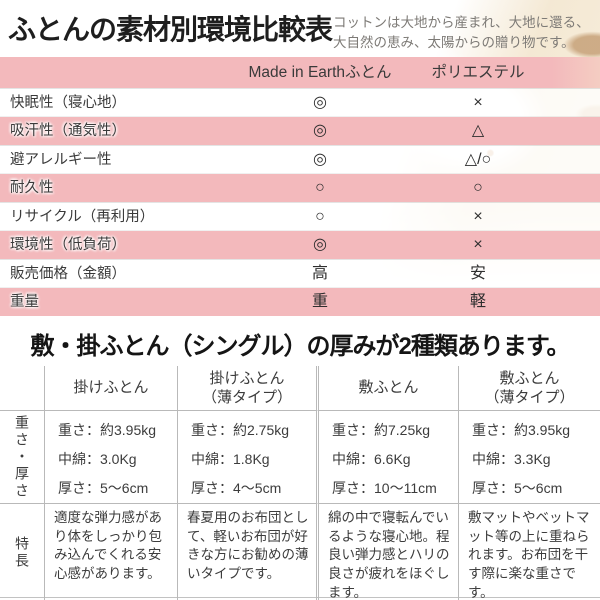 The height and width of the screenshot is (600, 600). I want to click on spec-cell-kake-futon: 重さ：約3.95kg 中綿：3.0Kg 厚さ：5～6cm, so click(110, 456).